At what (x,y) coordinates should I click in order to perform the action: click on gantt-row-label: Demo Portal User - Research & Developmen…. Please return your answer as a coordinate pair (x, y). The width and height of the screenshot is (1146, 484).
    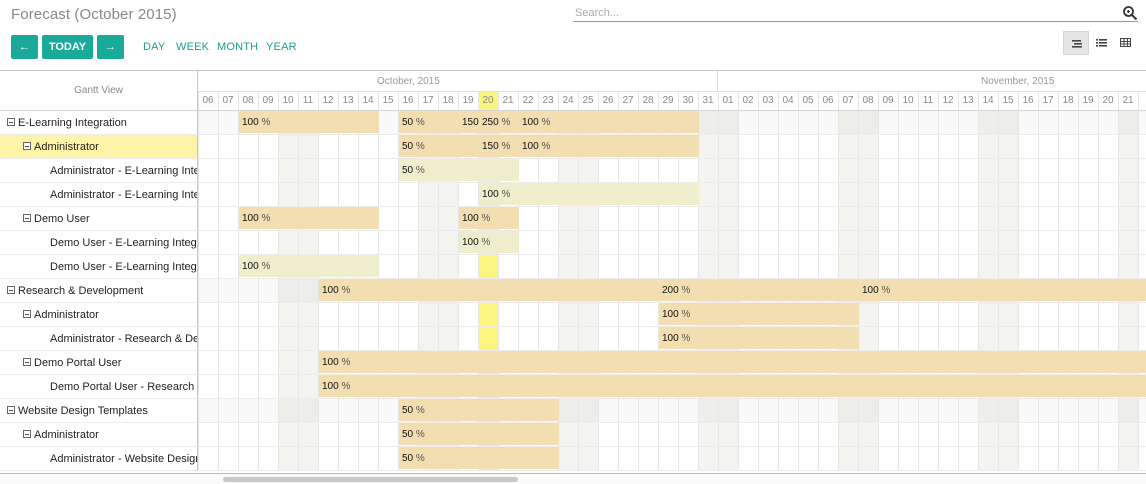
    Looking at the image, I should click on (99, 387).